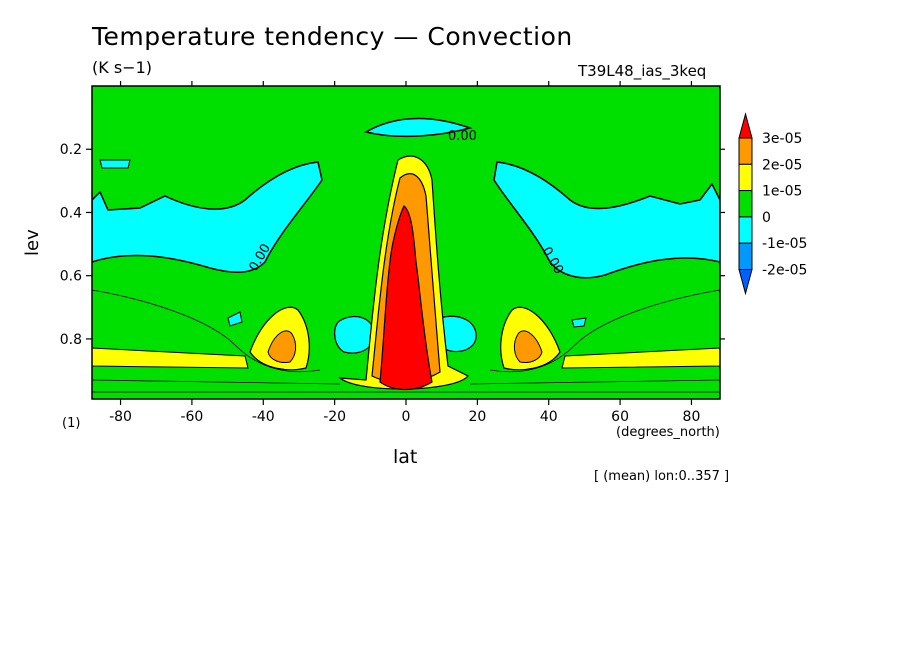  What do you see at coordinates (662, 476) in the screenshot?
I see `averaging-note: [ (mean) lon:0..357 ]` at bounding box center [662, 476].